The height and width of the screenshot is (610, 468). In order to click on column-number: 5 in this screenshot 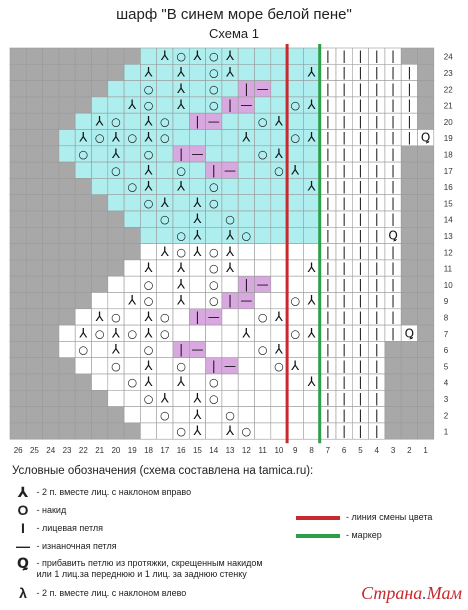, I will do `click(360, 450)`.